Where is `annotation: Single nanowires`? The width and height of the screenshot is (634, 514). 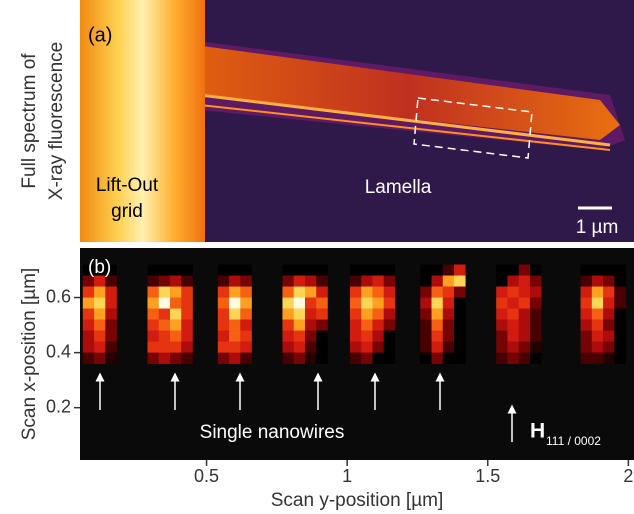
annotation: Single nanowires is located at coordinates (272, 432).